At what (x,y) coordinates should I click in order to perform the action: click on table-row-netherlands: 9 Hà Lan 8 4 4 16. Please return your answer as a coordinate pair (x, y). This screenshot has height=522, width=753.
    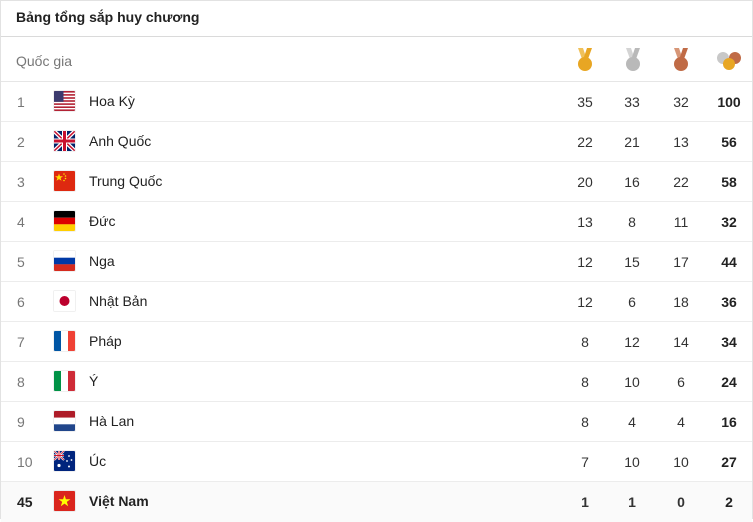
    Looking at the image, I should click on (376, 422).